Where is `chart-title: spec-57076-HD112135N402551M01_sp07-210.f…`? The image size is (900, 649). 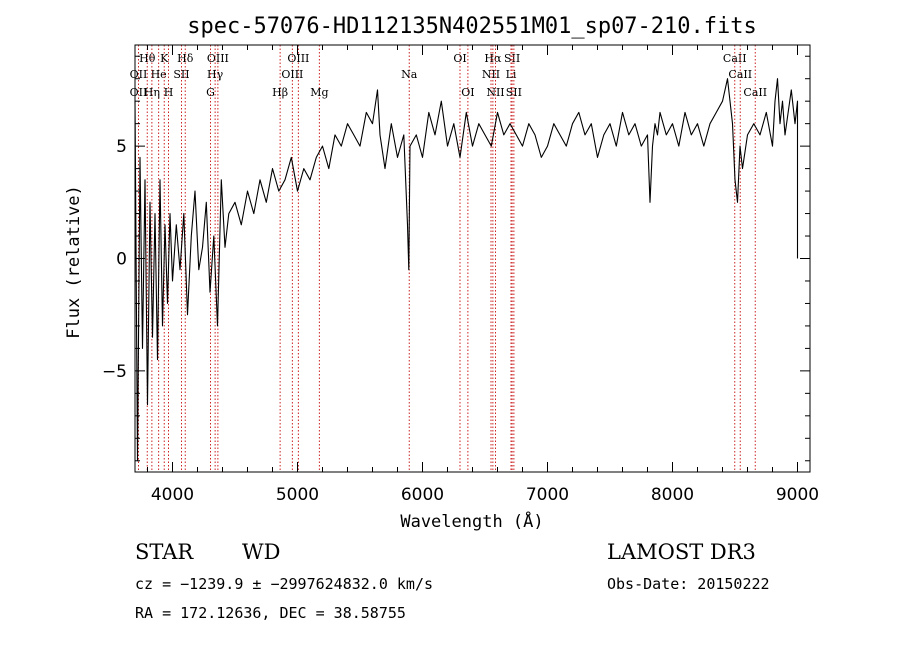 chart-title: spec-57076-HD112135N402551M01_sp07-210.f… is located at coordinates (472, 26).